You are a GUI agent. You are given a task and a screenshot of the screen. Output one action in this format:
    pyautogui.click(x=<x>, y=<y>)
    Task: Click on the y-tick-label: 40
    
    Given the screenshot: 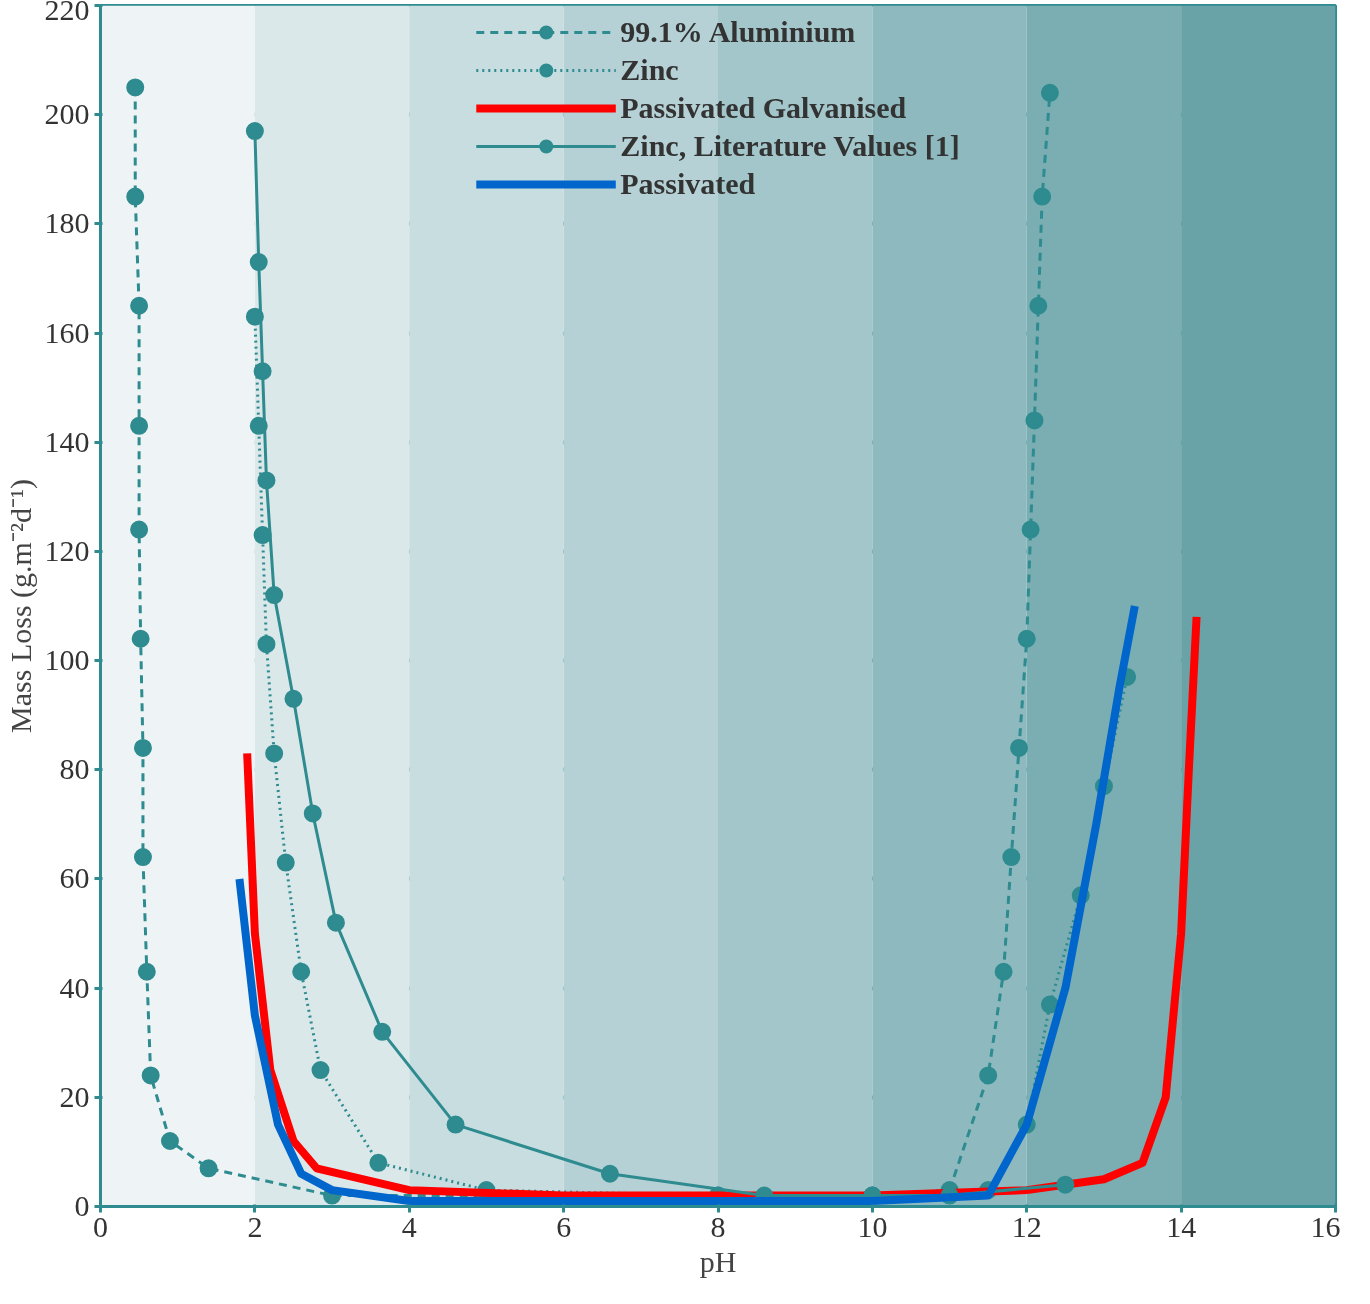 What is the action you would take?
    pyautogui.click(x=74, y=987)
    